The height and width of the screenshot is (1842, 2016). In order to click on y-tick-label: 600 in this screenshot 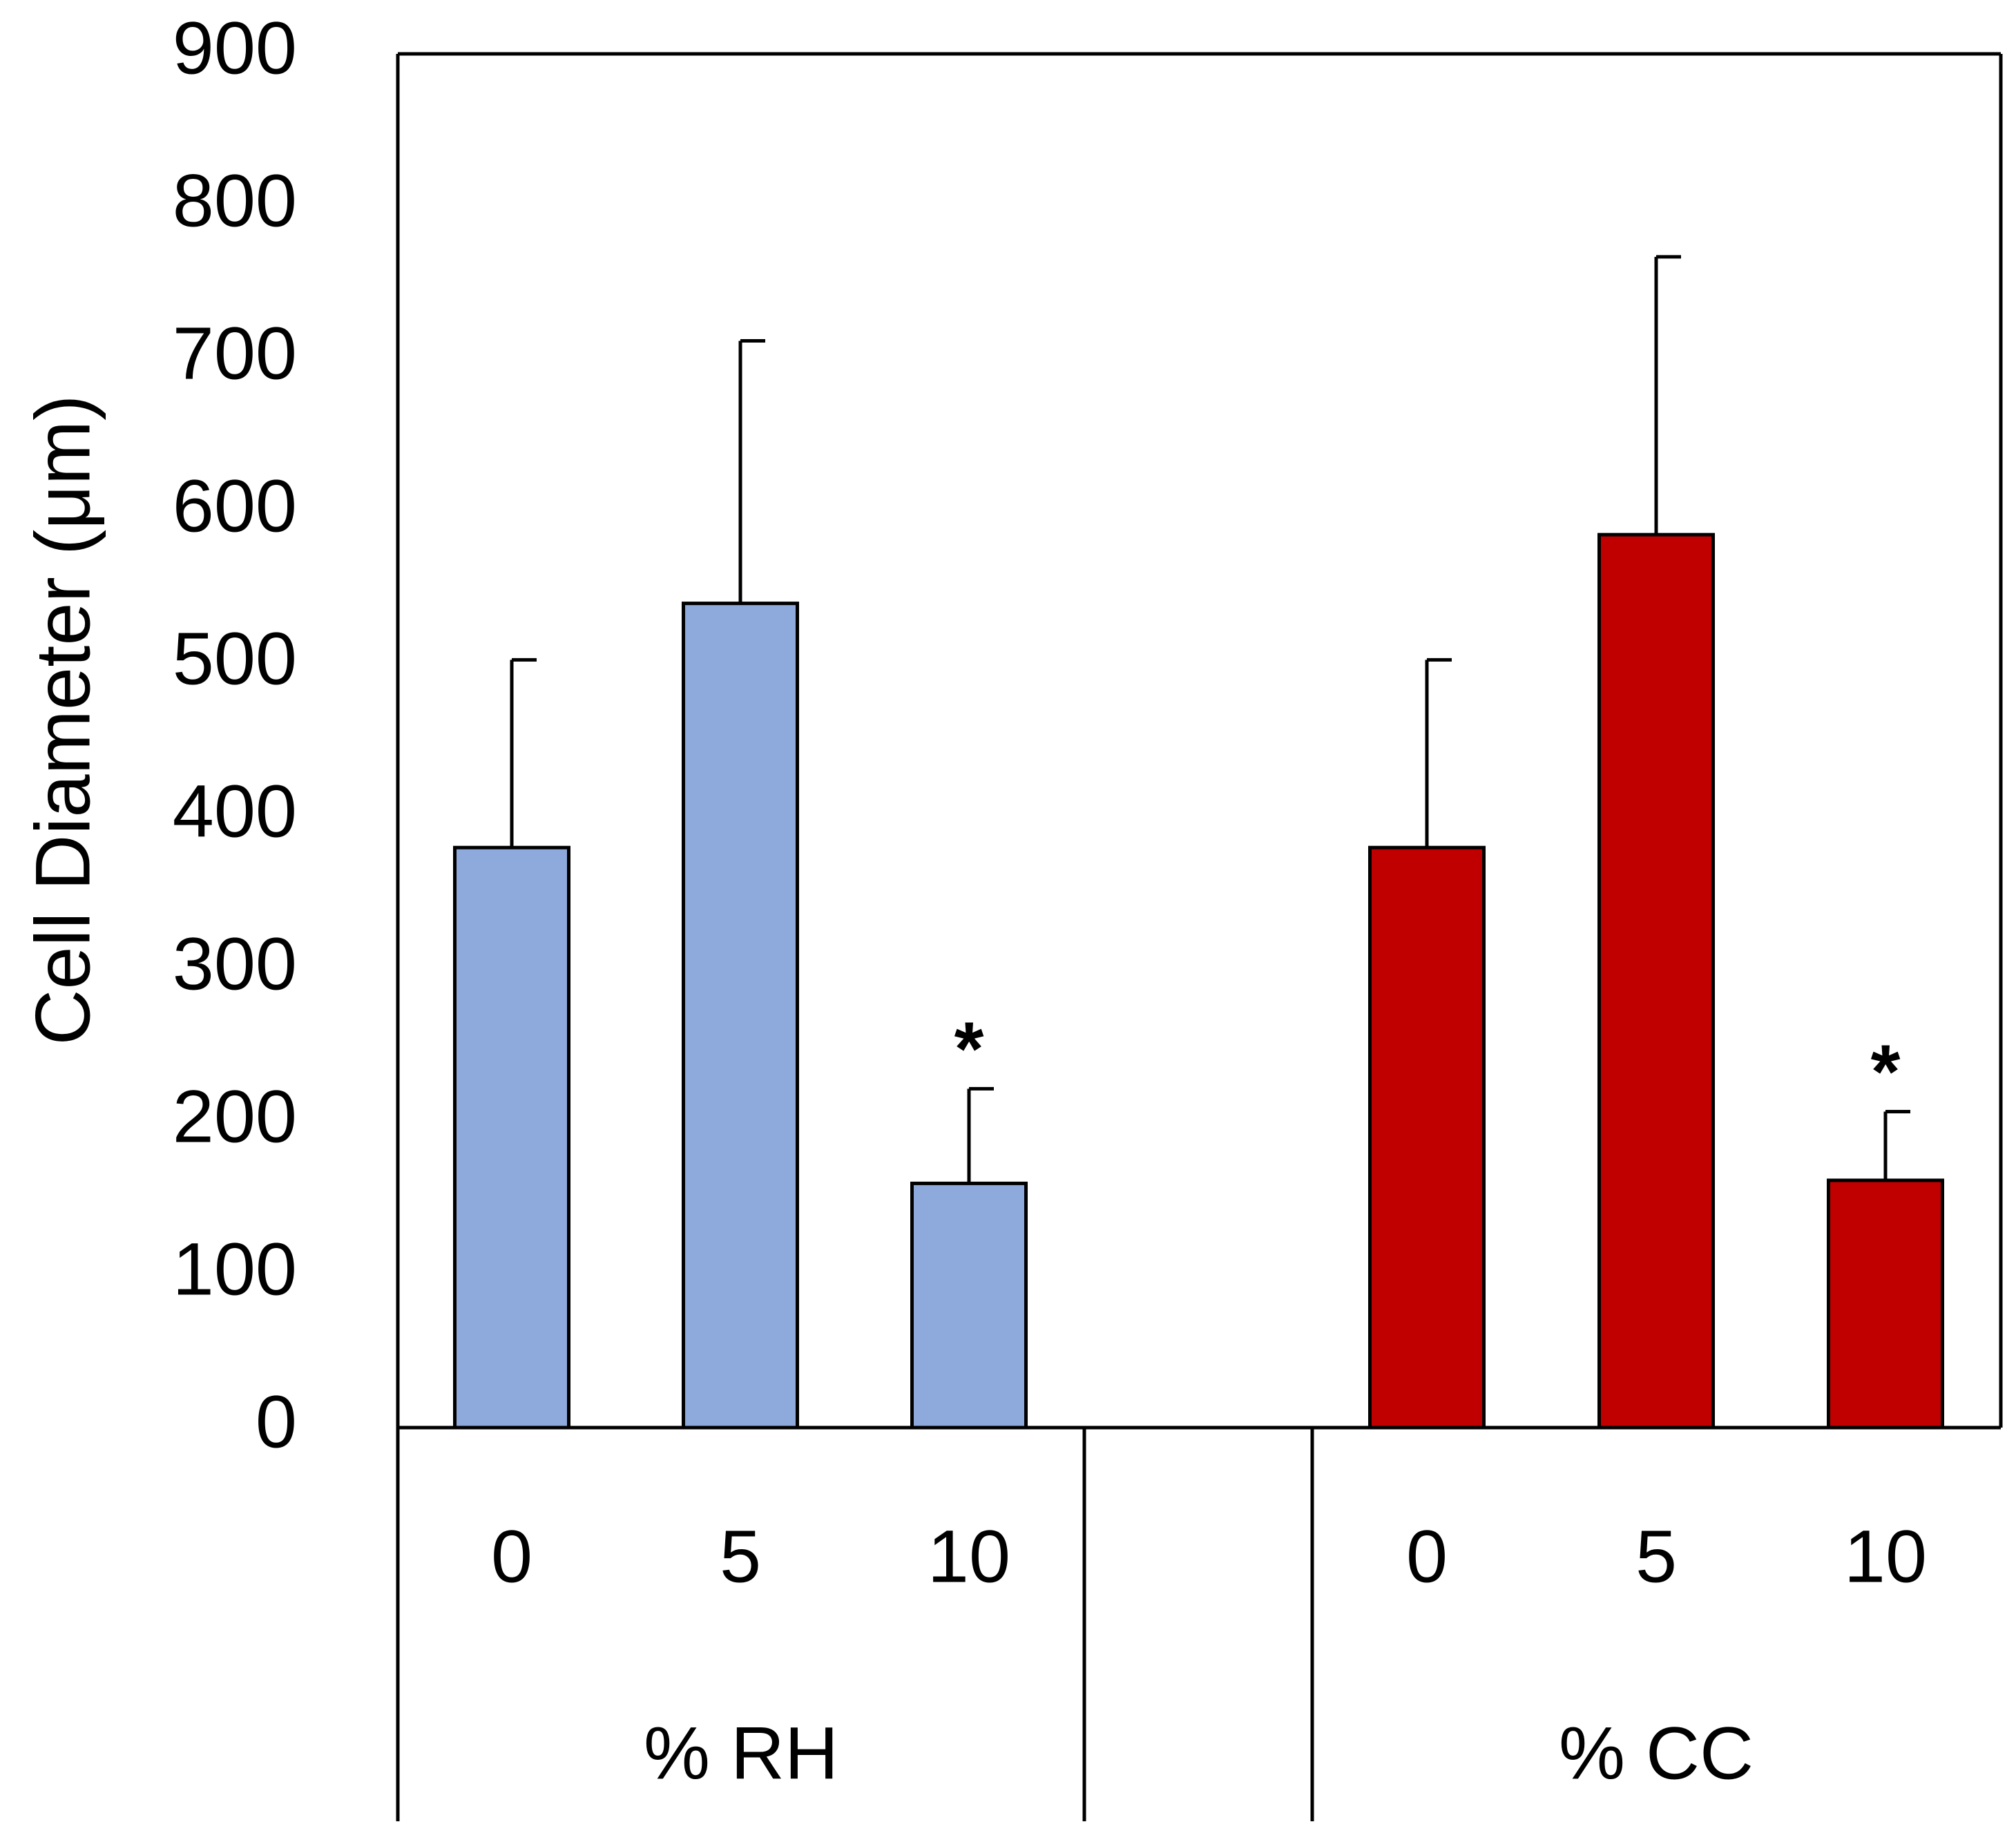, I will do `click(235, 506)`.